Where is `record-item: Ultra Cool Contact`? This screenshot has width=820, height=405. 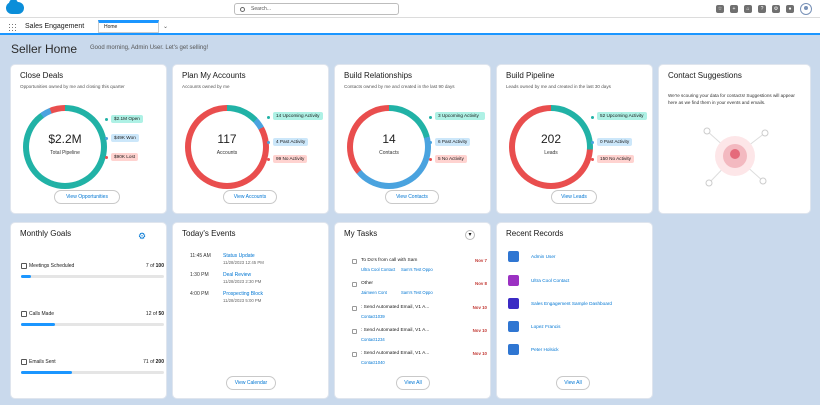
record-item: Ultra Cool Contact is located at coordinates (578, 281).